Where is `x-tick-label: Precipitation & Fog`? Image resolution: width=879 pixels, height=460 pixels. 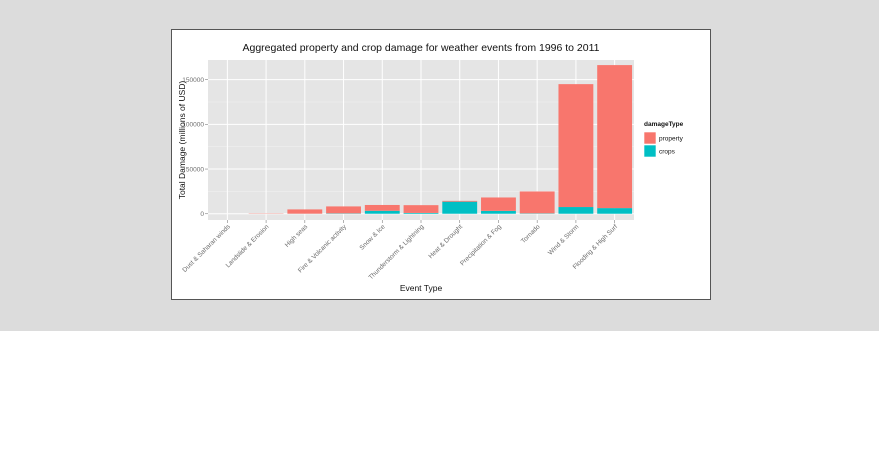
x-tick-label: Precipitation & Fog is located at coordinates (481, 245).